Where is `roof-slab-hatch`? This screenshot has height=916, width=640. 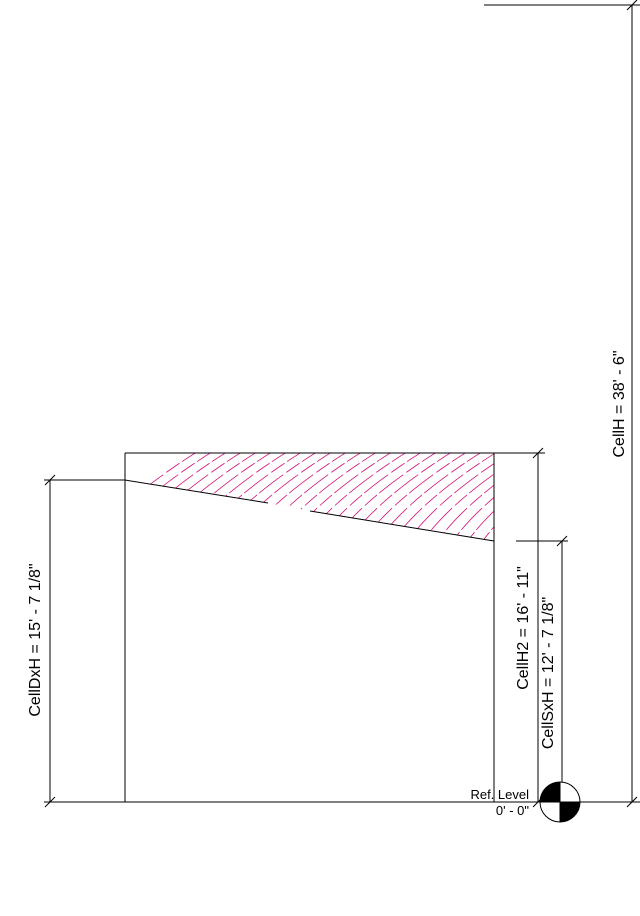 roof-slab-hatch is located at coordinates (380, 497).